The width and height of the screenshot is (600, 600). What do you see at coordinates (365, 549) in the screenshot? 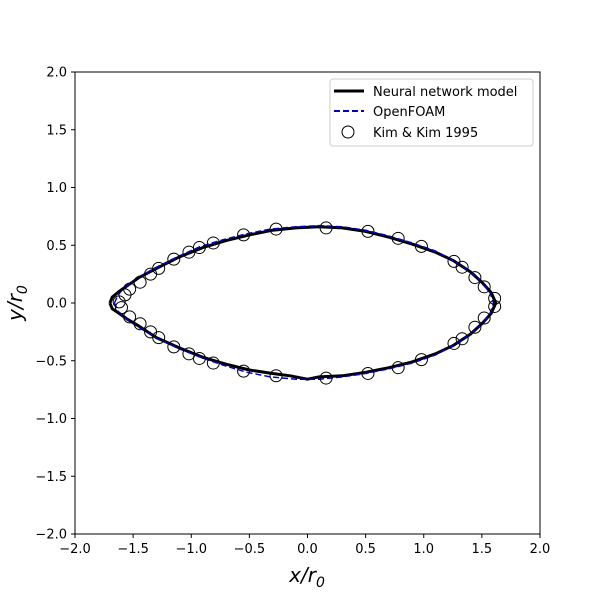
I see `x-tick-label: 0.5` at bounding box center [365, 549].